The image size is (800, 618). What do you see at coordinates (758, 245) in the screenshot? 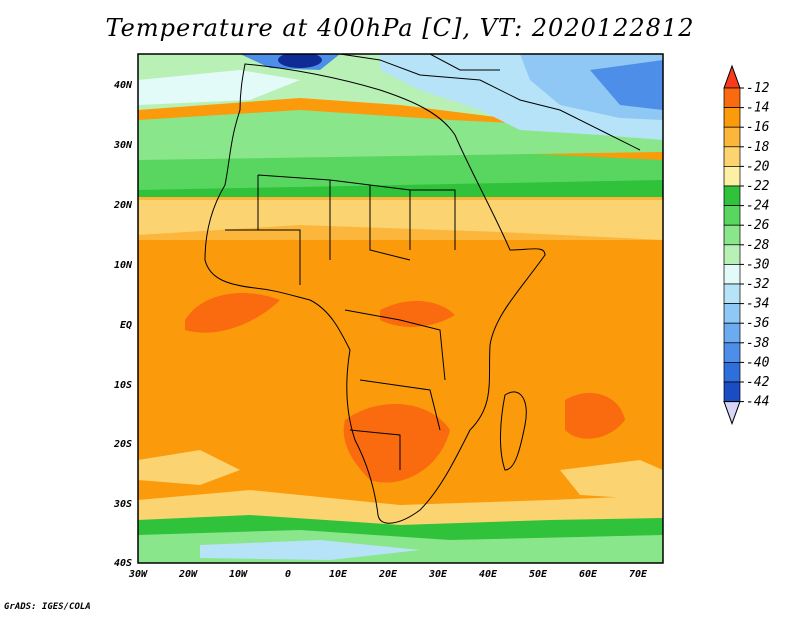
I see `colorbar-label: -28` at bounding box center [758, 245].